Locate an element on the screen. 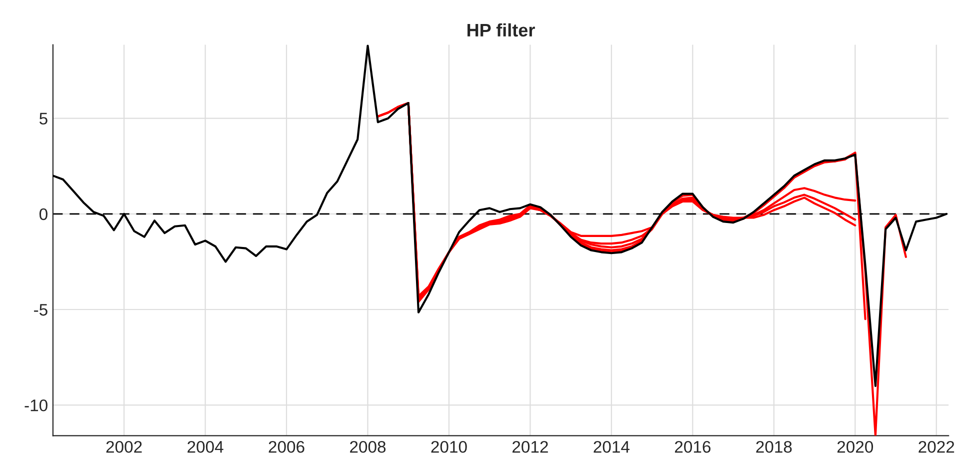  x-tick-label: 2008 is located at coordinates (368, 446).